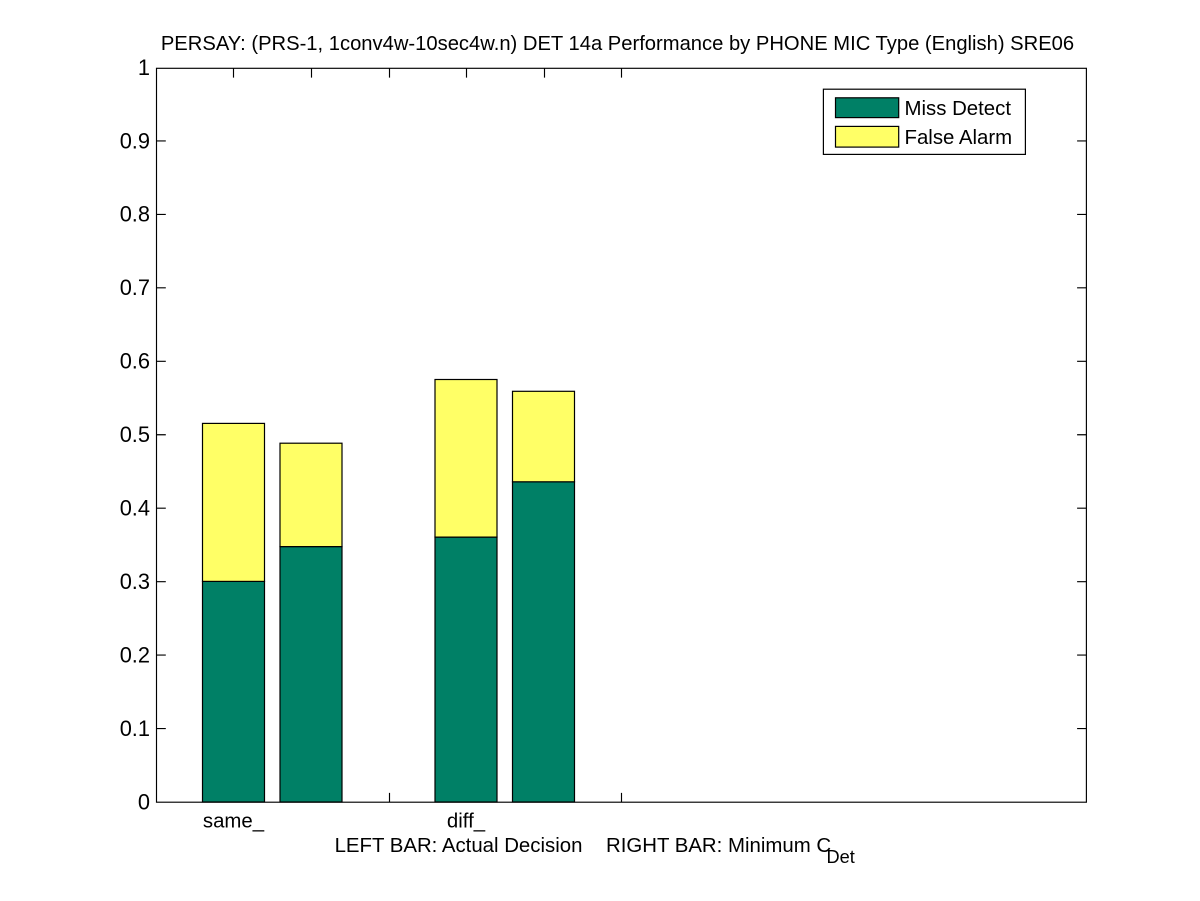  Describe the element at coordinates (135, 361) in the screenshot. I see `svg-text: 0.6` at that location.